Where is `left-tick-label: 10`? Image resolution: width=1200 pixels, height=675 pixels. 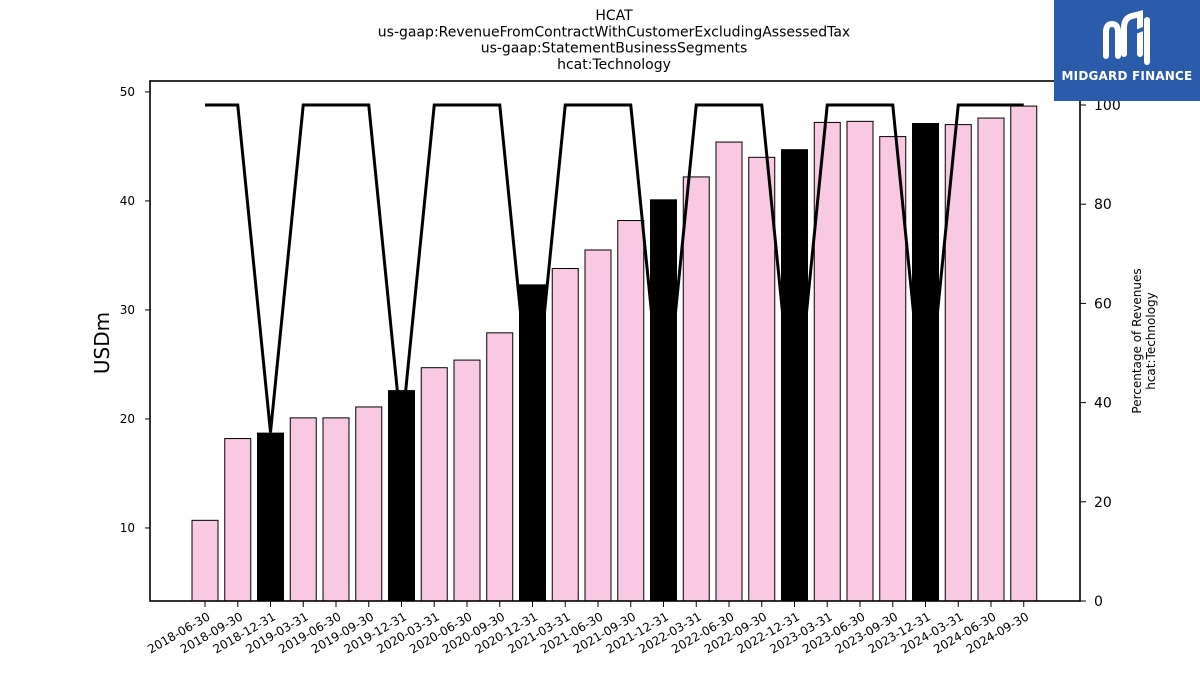 left-tick-label: 10 is located at coordinates (127, 528).